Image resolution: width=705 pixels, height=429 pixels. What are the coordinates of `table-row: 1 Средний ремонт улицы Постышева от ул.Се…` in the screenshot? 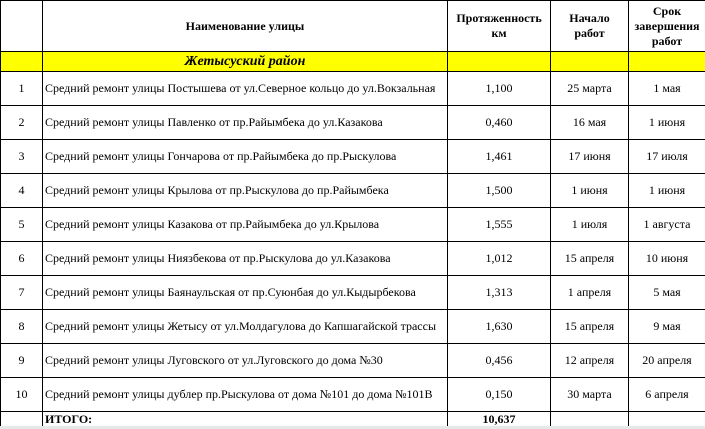 It's located at (352, 88).